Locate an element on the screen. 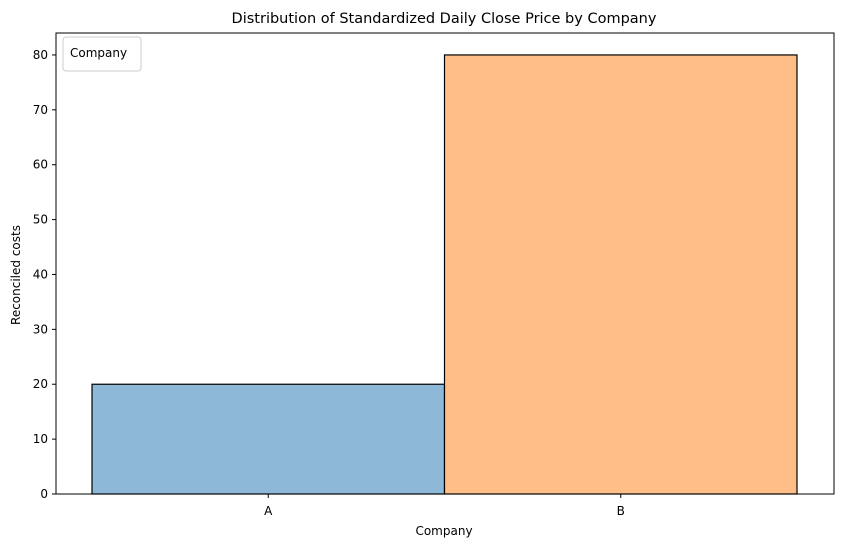 The image size is (841, 547). y-axis: 0 10 20 30 40 50 60 70 80 is located at coordinates (44, 274).